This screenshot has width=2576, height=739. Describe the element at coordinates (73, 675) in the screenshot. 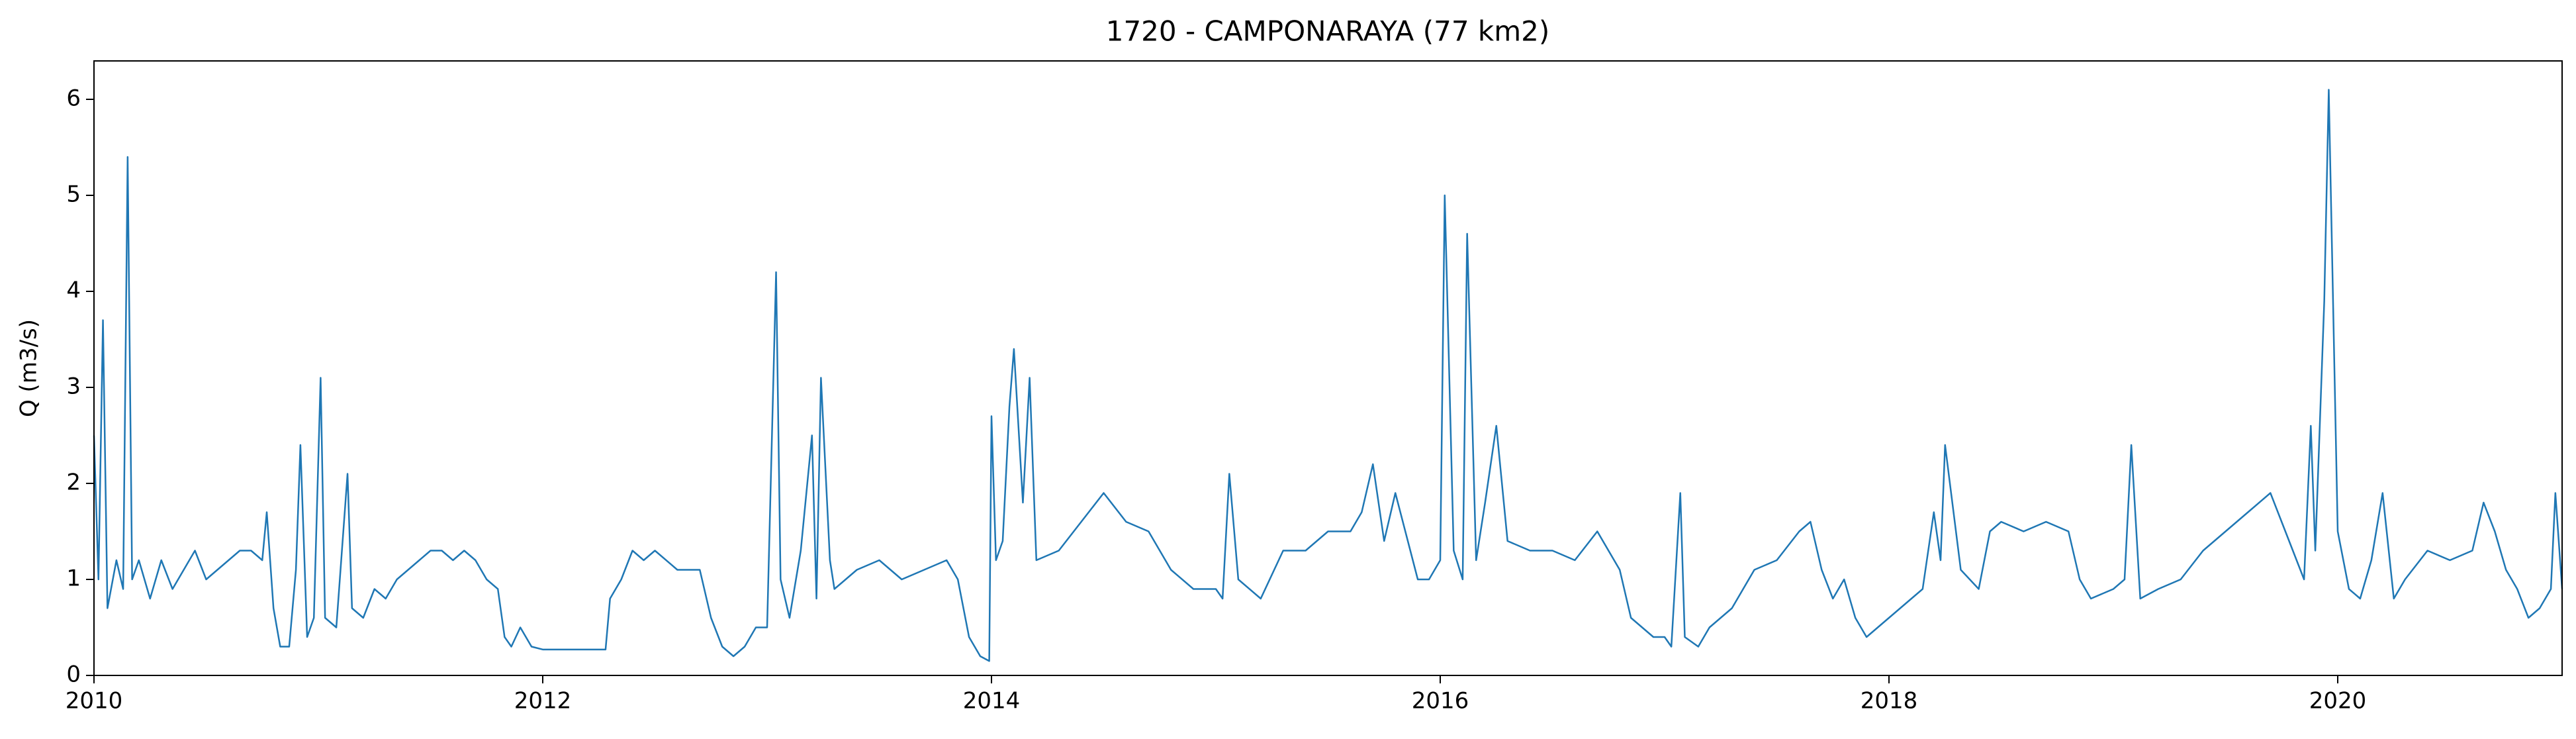

I see `y-tick-label: 0` at that location.